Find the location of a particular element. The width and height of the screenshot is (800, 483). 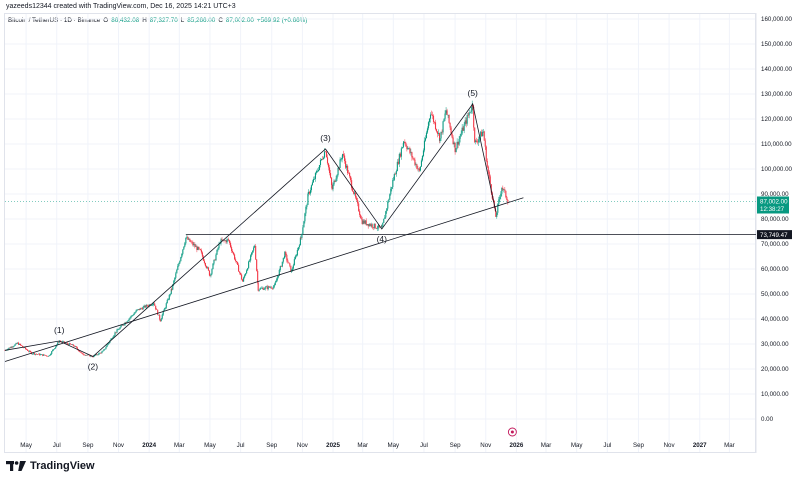

wave-label: (3) is located at coordinates (325, 138).